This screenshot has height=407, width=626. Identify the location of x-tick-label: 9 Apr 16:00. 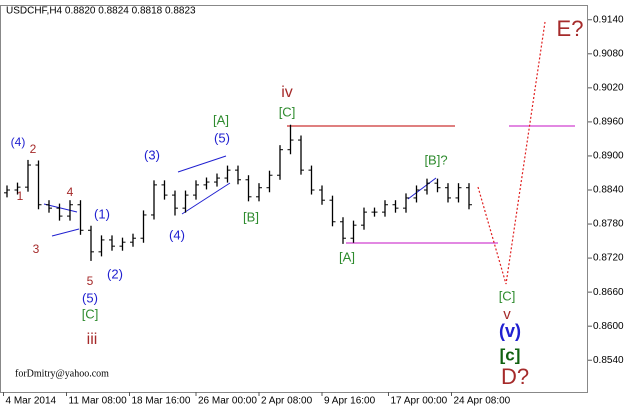
(350, 401).